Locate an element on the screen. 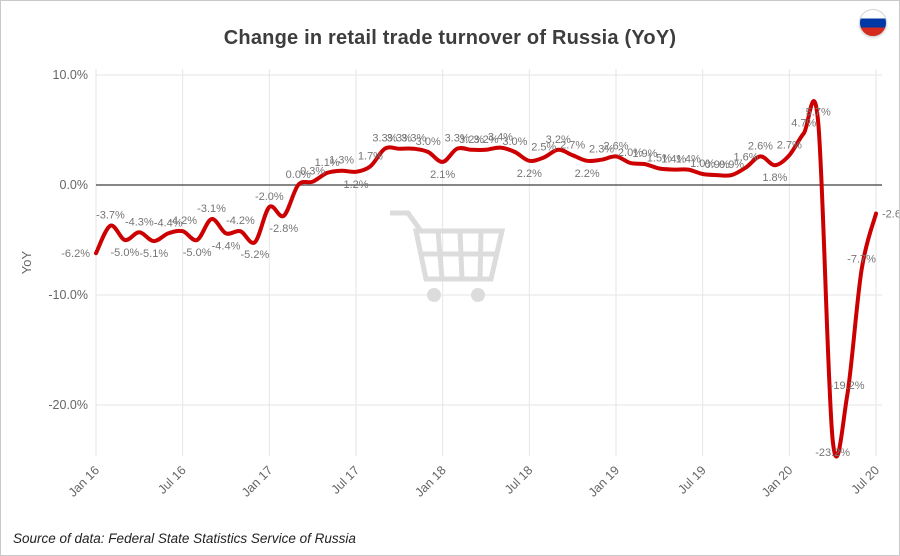 This screenshot has width=900, height=556. y-tick-label: -10.0% is located at coordinates (68, 295).